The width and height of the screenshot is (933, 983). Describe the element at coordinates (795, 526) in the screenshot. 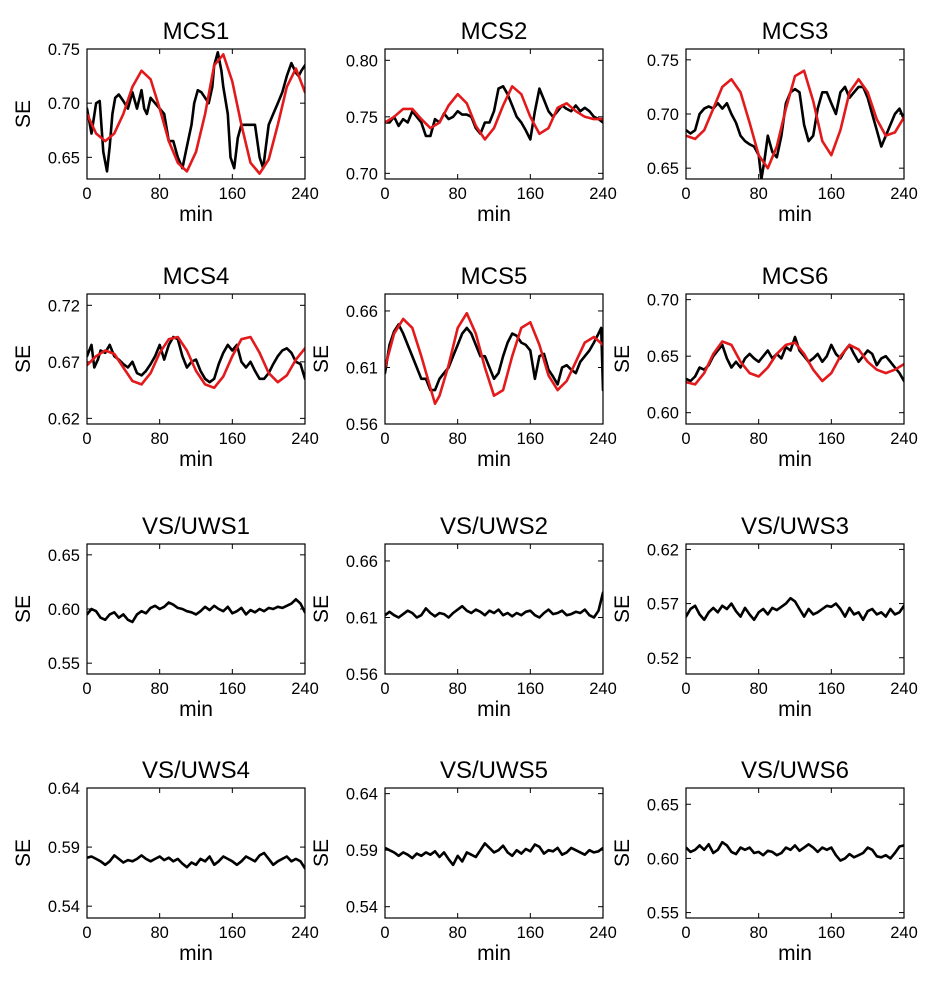

I see `subplot-title: VS/UWS3` at that location.